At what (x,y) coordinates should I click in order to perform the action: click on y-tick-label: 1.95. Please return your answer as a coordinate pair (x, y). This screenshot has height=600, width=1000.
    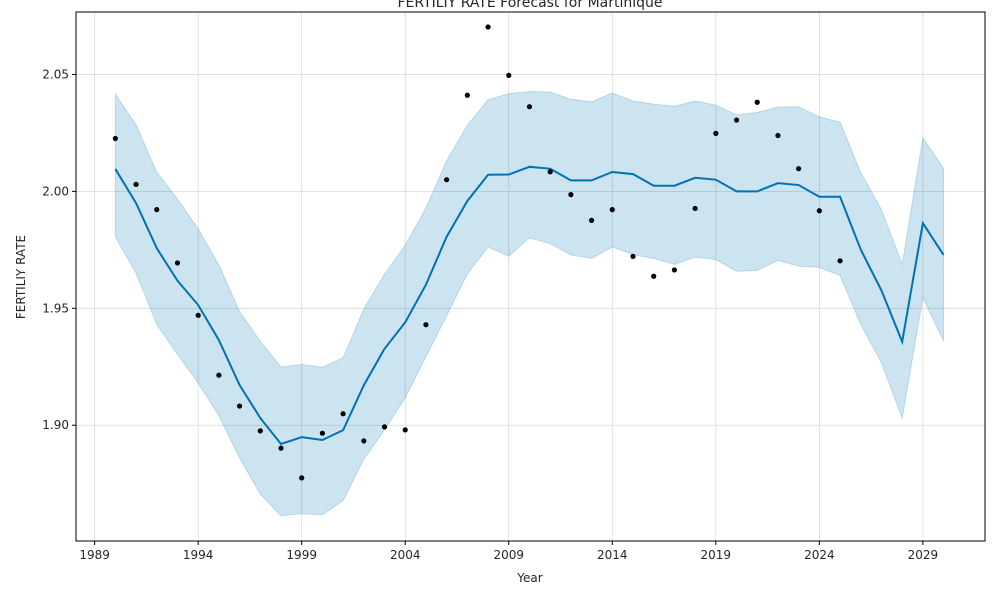
    Looking at the image, I should click on (55, 308).